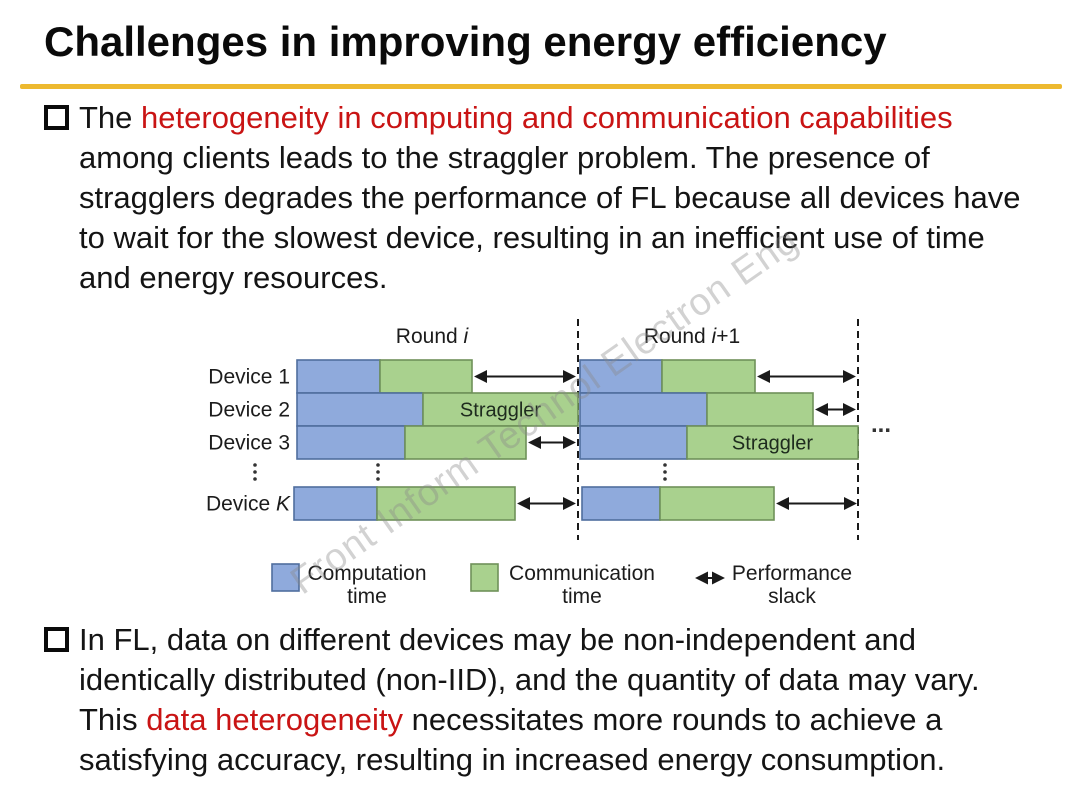 Image resolution: width=1080 pixels, height=810 pixels. Describe the element at coordinates (582, 585) in the screenshot. I see `legend-label: Communication time` at that location.